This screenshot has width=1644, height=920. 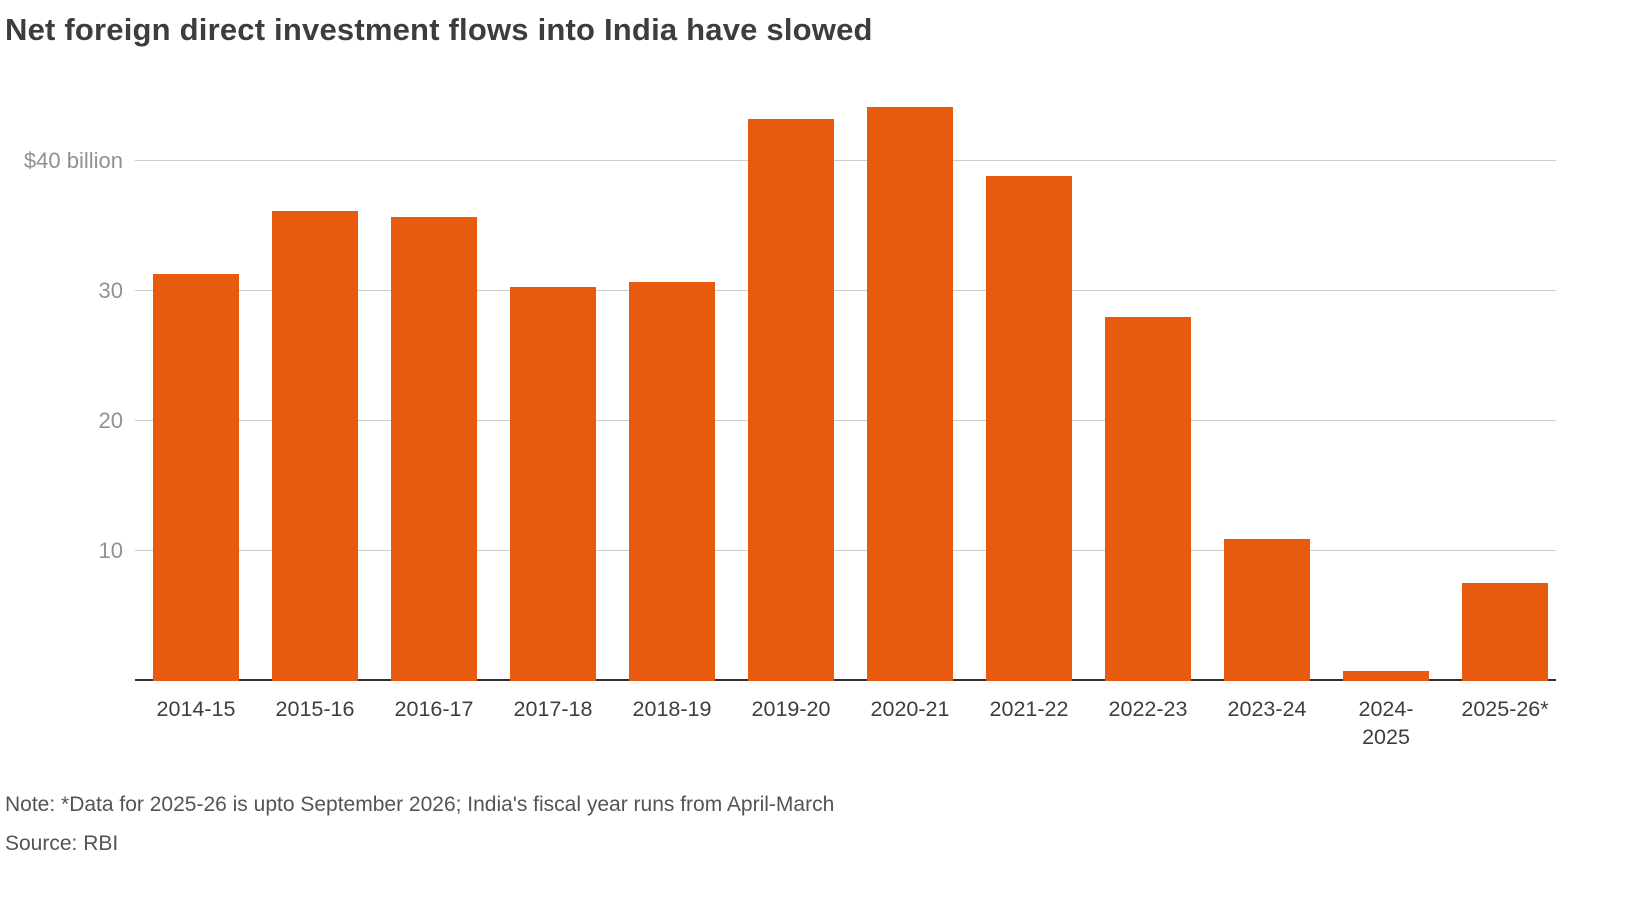 What do you see at coordinates (1267, 398) in the screenshot?
I see `bar-group: 2023-24` at bounding box center [1267, 398].